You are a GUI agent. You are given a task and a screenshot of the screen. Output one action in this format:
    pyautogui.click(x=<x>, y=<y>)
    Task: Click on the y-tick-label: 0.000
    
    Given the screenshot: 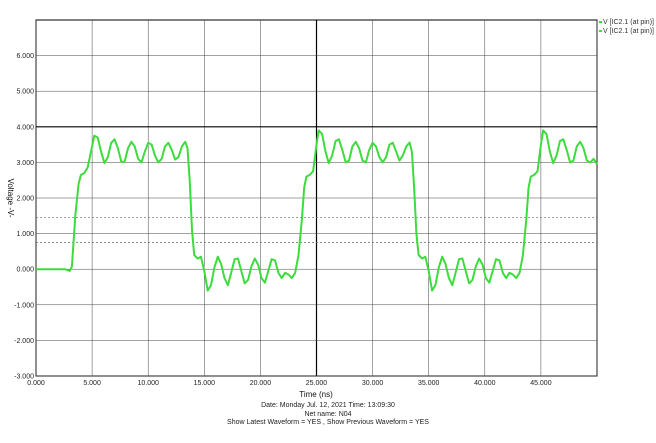 What is the action you would take?
    pyautogui.click(x=25, y=270)
    